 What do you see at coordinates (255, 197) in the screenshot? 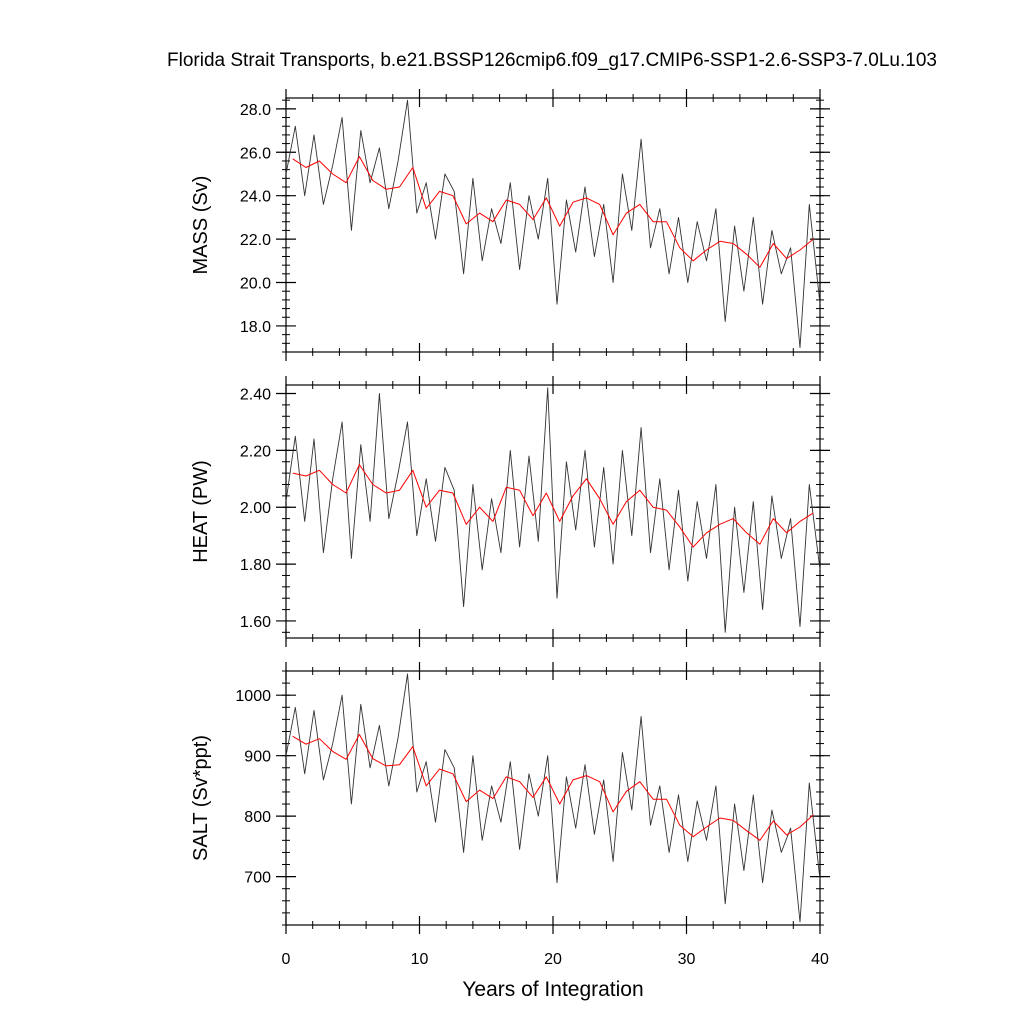
I see `mass-y-tick-label: 24.0` at bounding box center [255, 197].